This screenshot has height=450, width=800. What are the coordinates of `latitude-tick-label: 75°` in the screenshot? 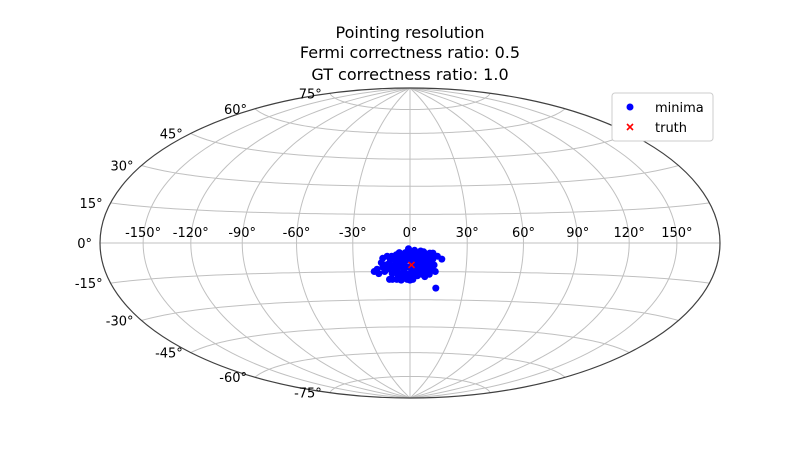 It's located at (310, 94).